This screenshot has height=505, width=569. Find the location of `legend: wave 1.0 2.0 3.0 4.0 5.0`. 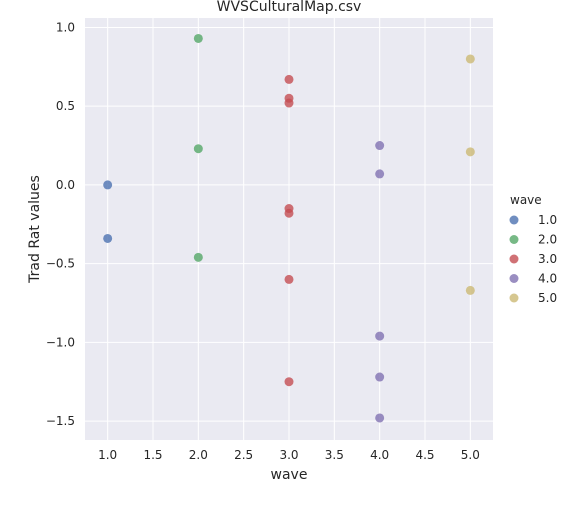

legend: wave 1.0 2.0 3.0 4.0 5.0 is located at coordinates (533, 249).